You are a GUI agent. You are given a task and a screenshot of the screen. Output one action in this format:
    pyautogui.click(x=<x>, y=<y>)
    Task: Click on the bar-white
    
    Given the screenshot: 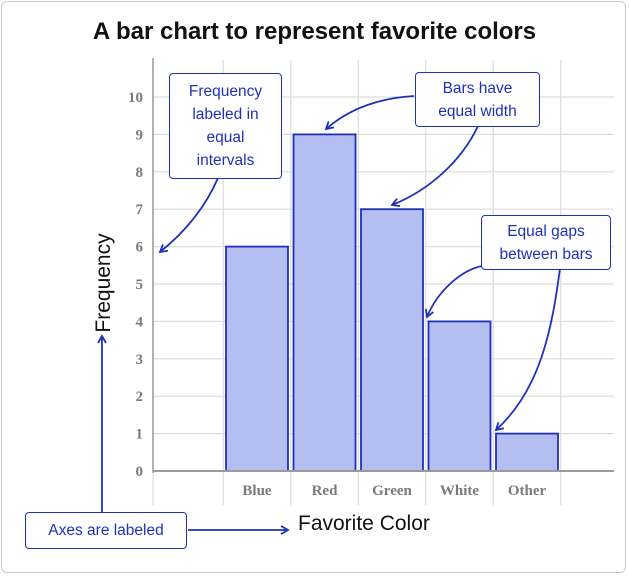 What is the action you would take?
    pyautogui.click(x=459, y=396)
    